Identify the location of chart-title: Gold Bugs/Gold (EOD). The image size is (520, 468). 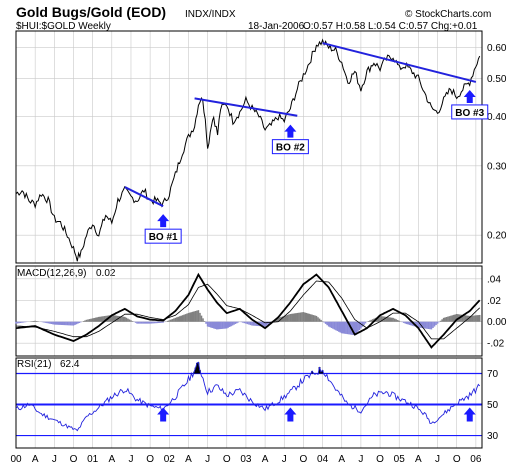
(91, 12).